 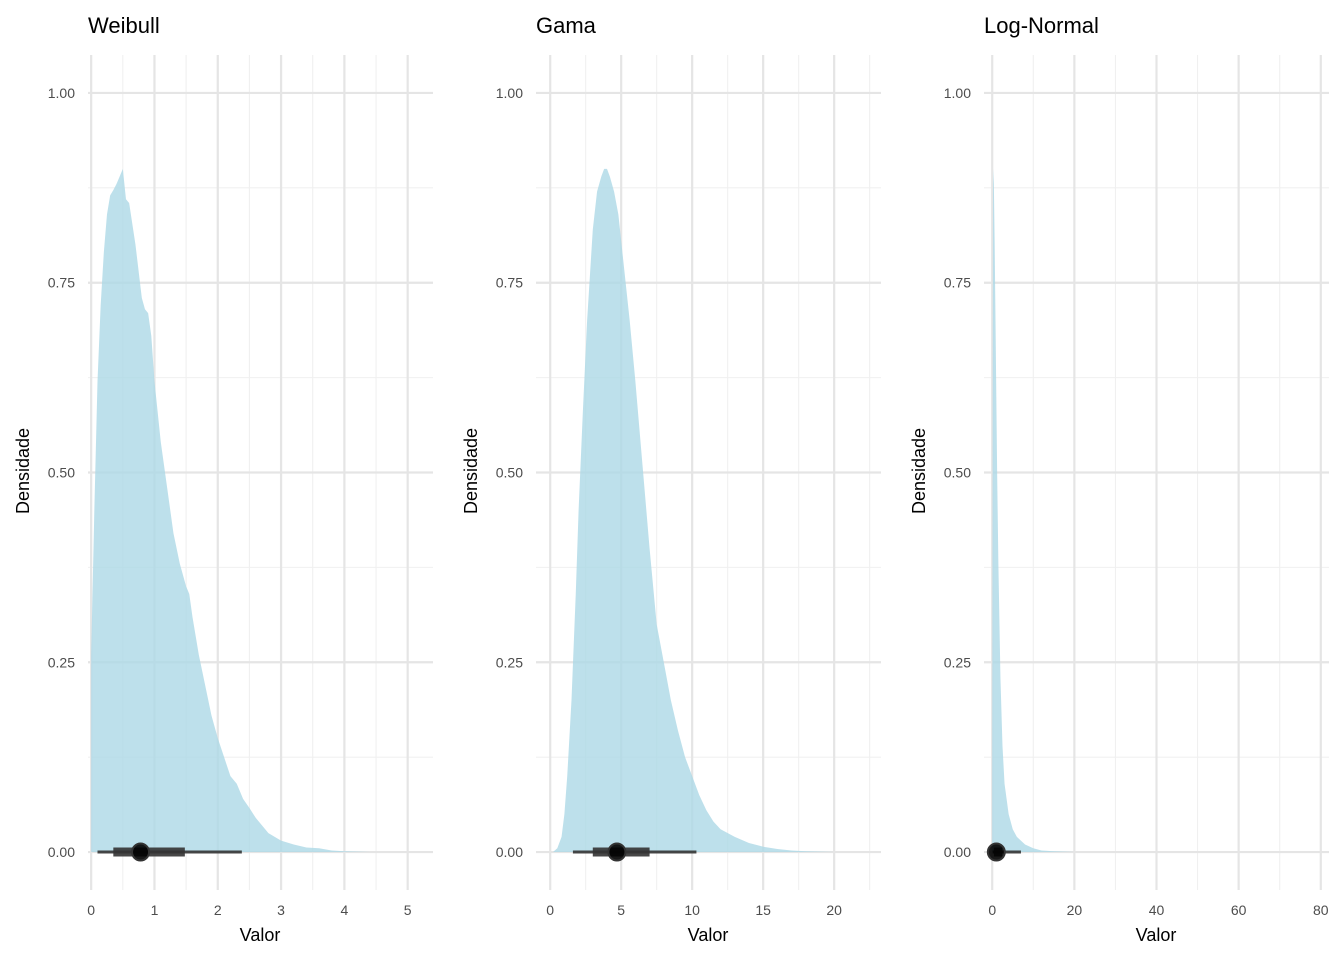 What do you see at coordinates (1041, 25) in the screenshot?
I see `panel-title: Log-Normal` at bounding box center [1041, 25].